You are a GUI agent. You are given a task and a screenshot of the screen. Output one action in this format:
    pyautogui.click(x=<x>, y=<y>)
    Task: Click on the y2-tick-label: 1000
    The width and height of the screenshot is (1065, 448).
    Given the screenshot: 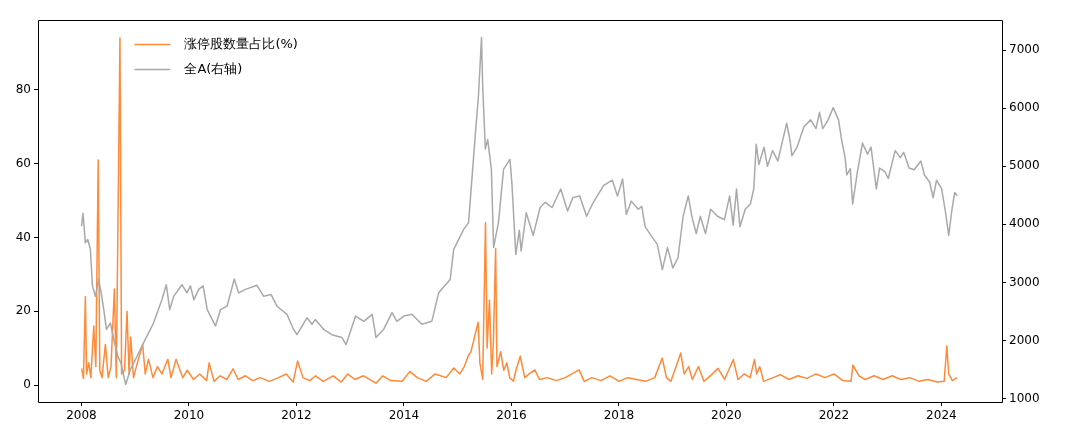 What is the action you would take?
    pyautogui.click(x=1024, y=397)
    